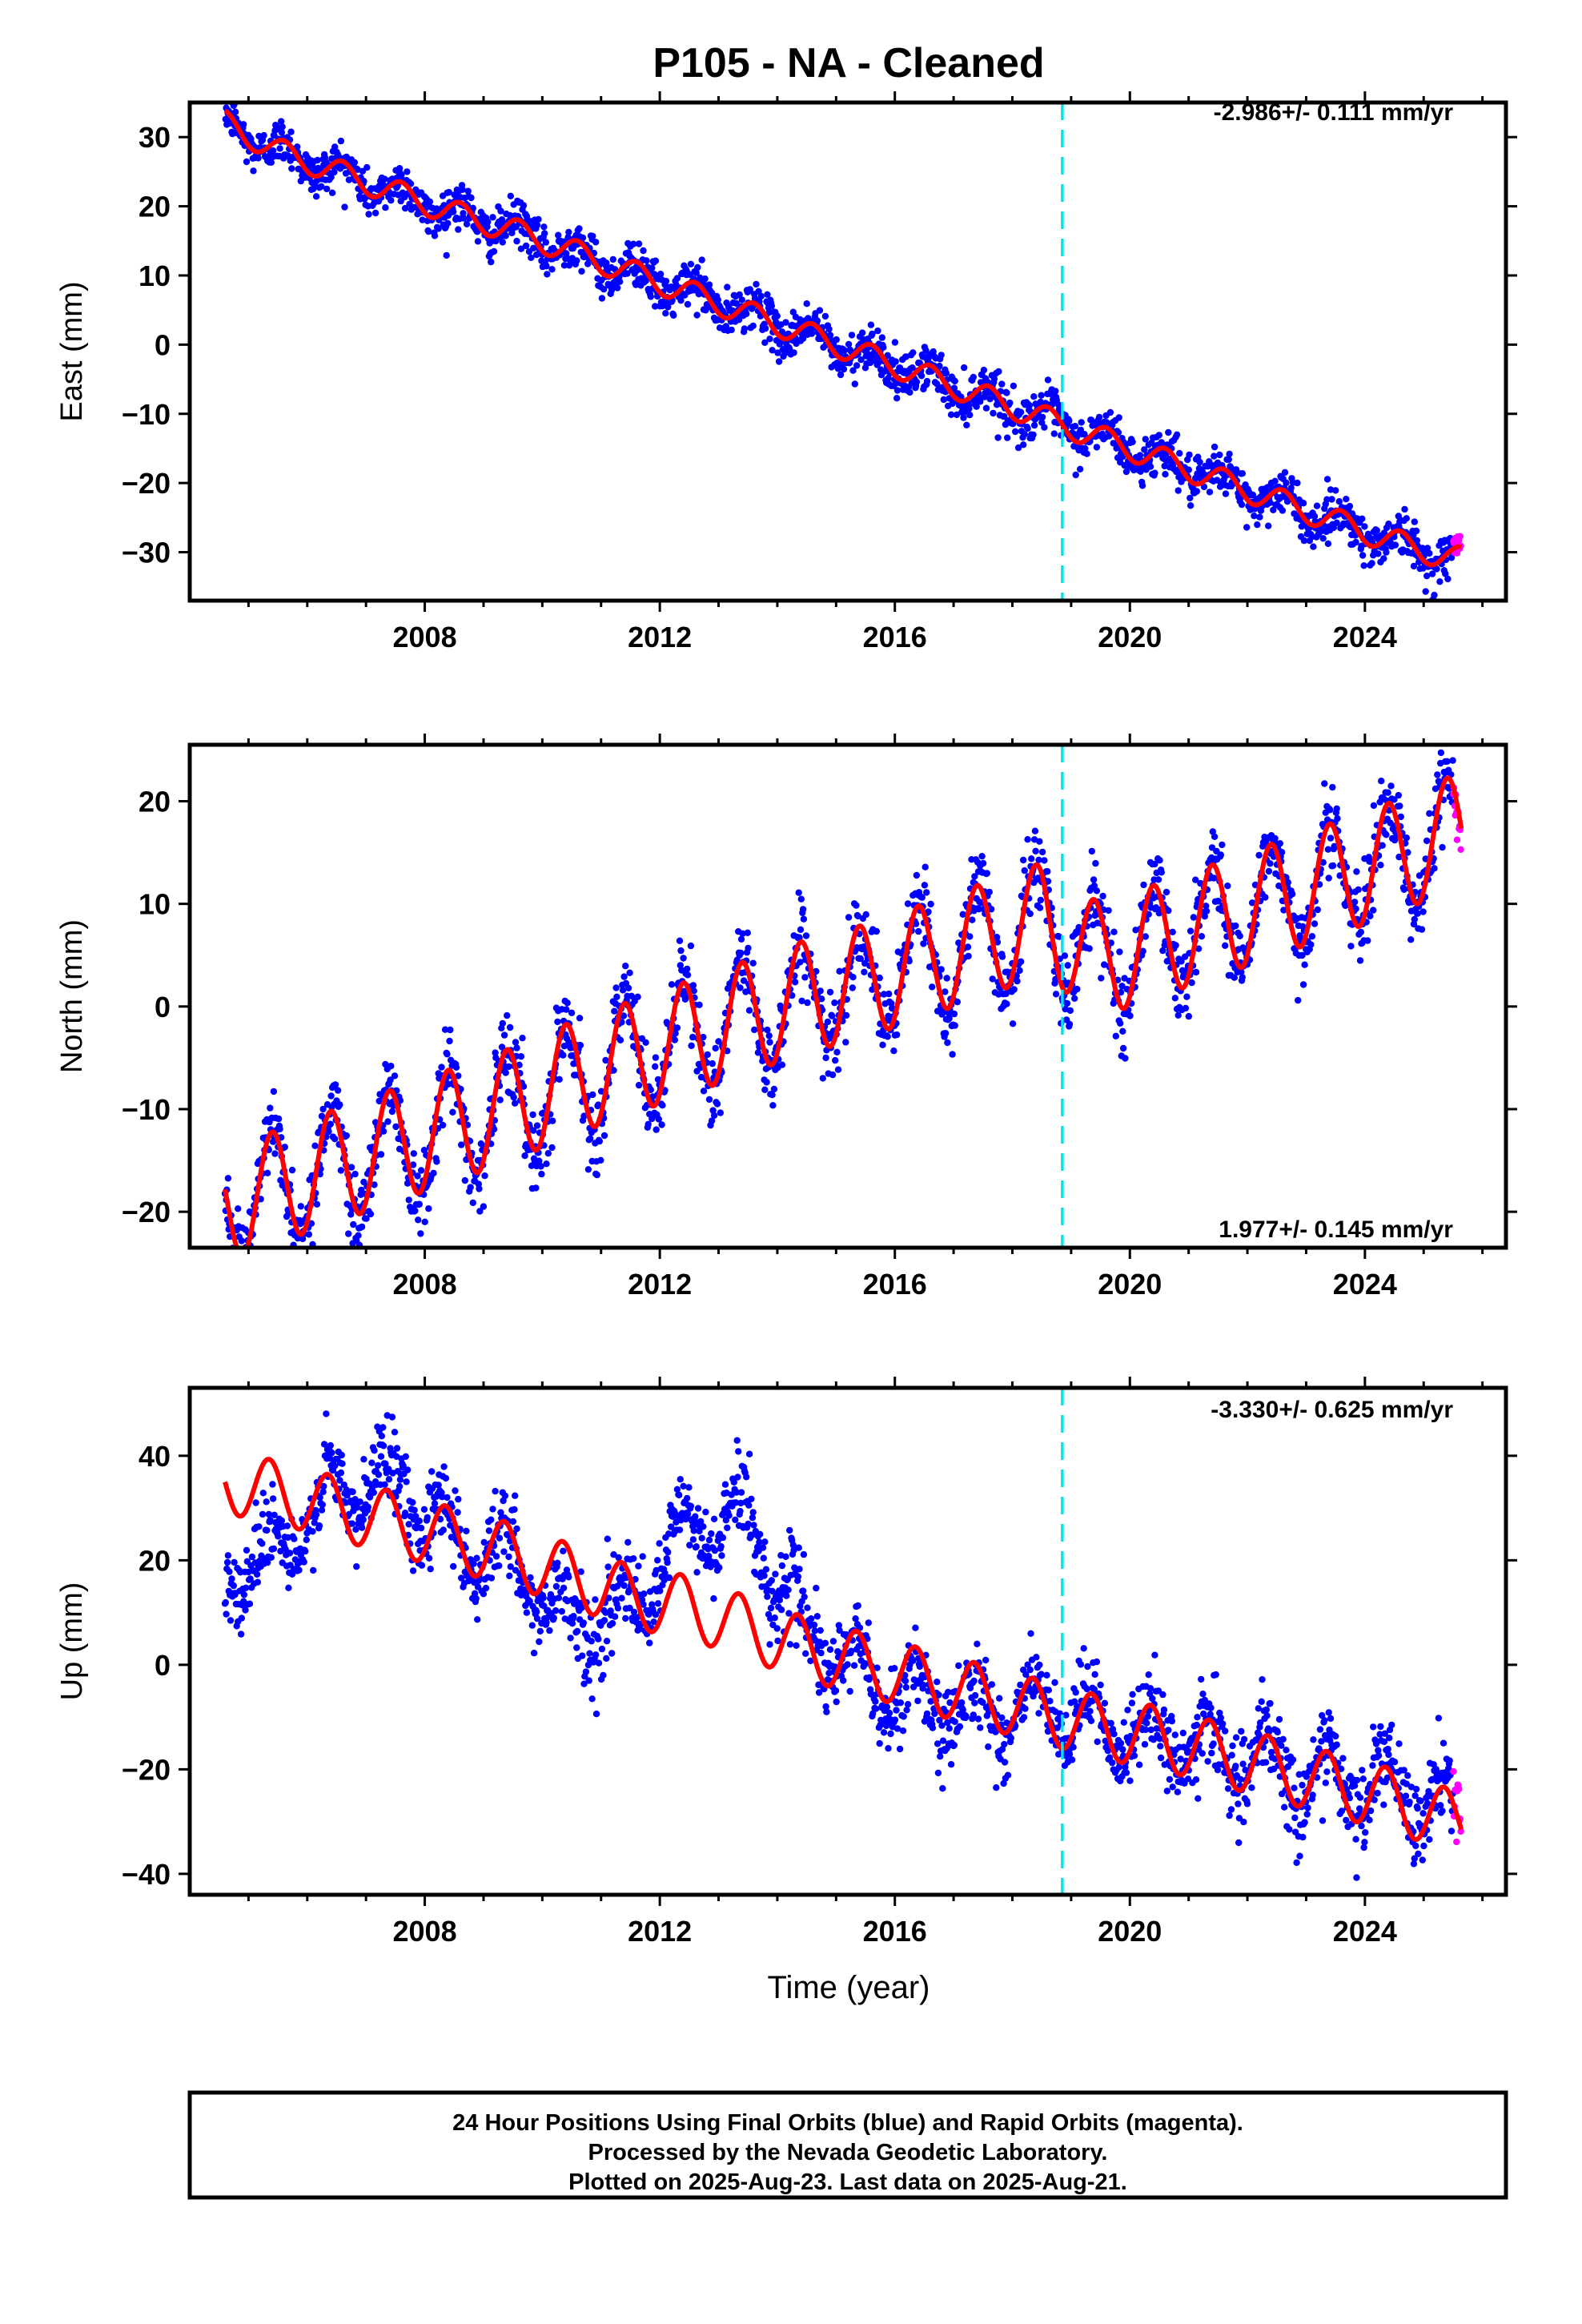 The height and width of the screenshot is (2324, 1582). Describe the element at coordinates (72, 351) in the screenshot. I see `east-y-axis-label: East (mm)` at that location.